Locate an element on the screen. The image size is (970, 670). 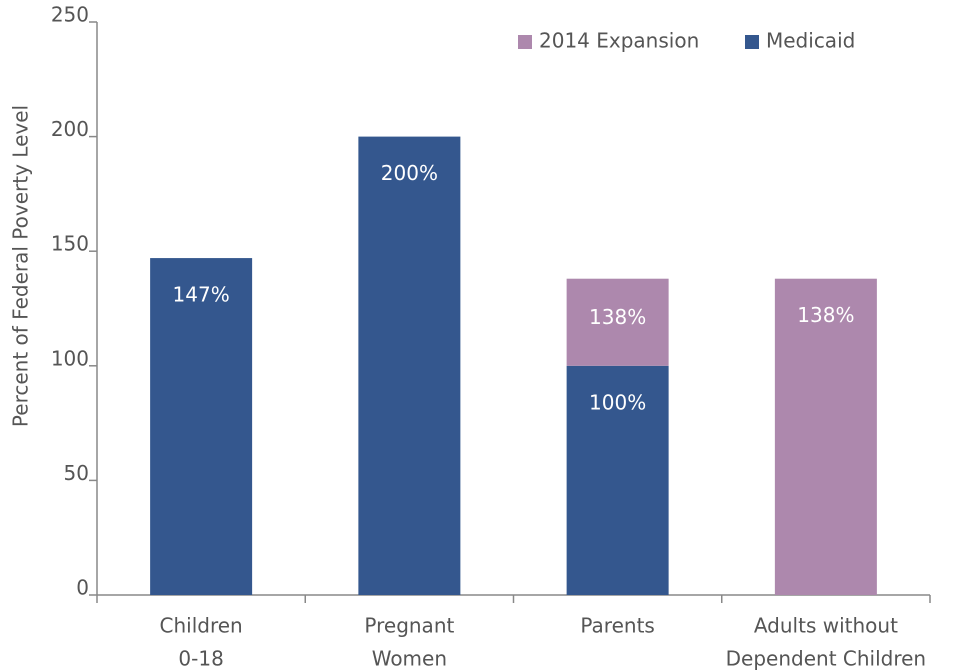
value-label: 200% is located at coordinates (409, 173).